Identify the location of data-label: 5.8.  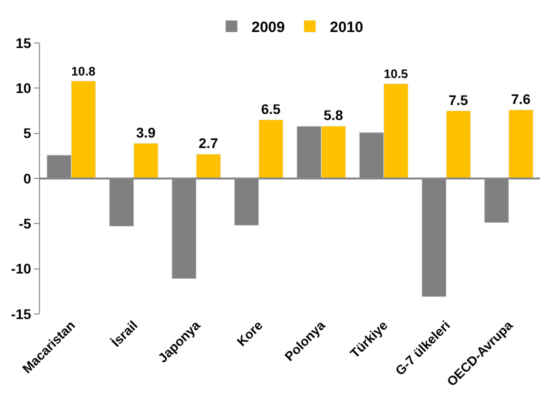
(334, 115).